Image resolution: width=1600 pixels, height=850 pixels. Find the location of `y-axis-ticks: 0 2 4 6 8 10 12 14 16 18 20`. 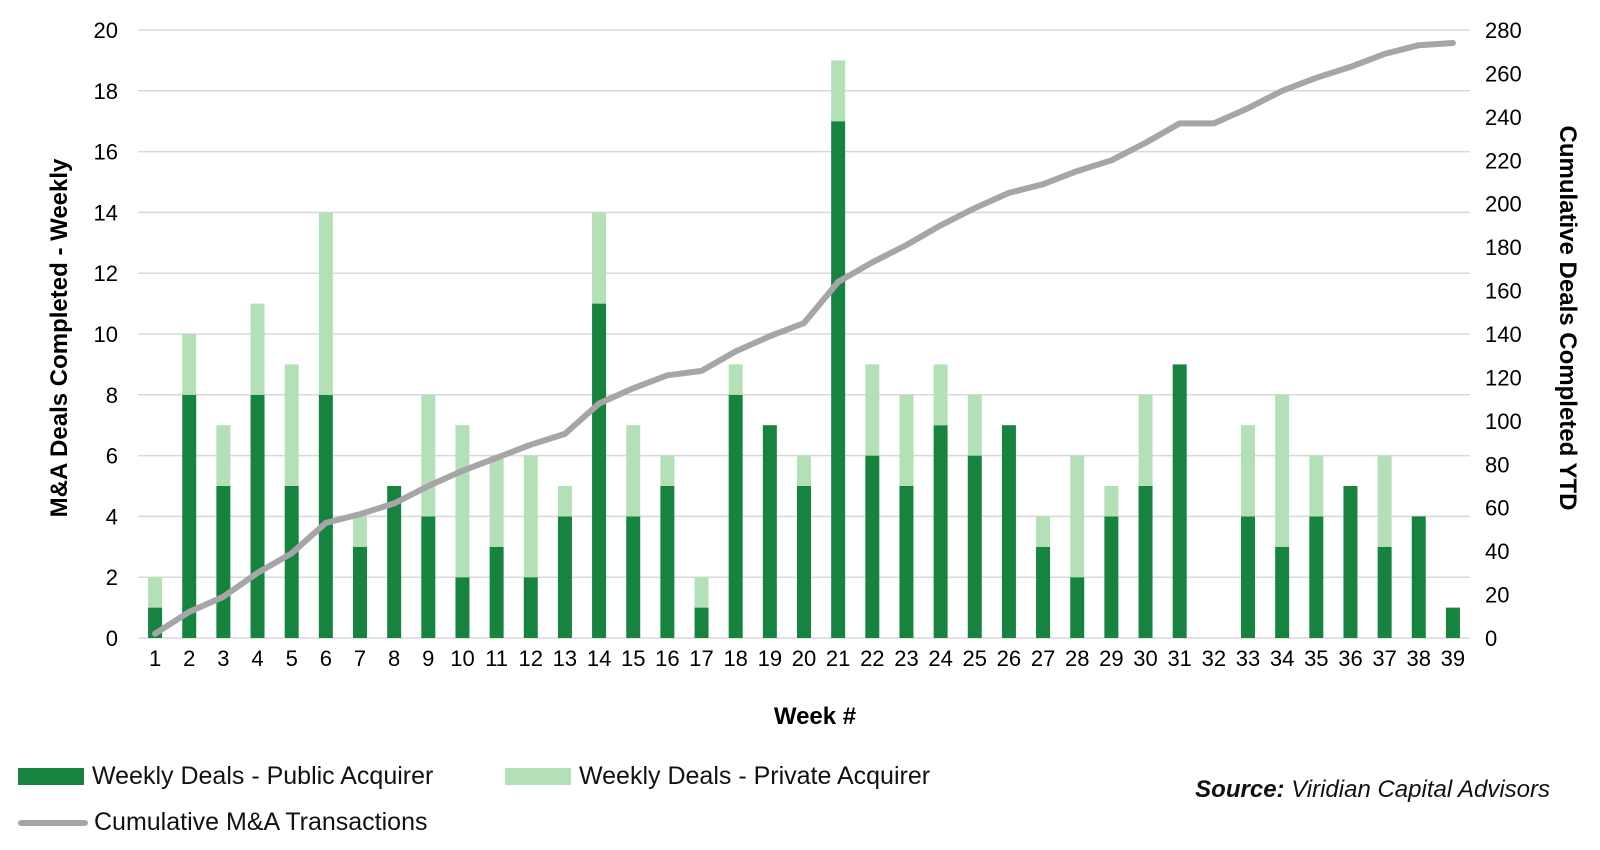

y-axis-ticks: 0 2 4 6 8 10 12 14 16 18 20 is located at coordinates (106, 334).